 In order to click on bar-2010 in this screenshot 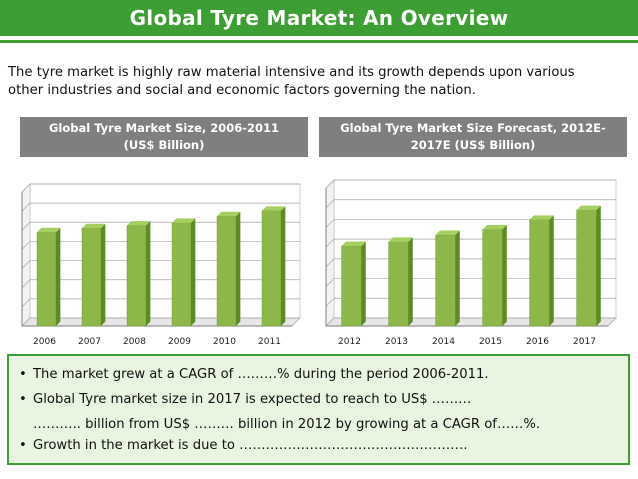, I will do `click(228, 269)`.